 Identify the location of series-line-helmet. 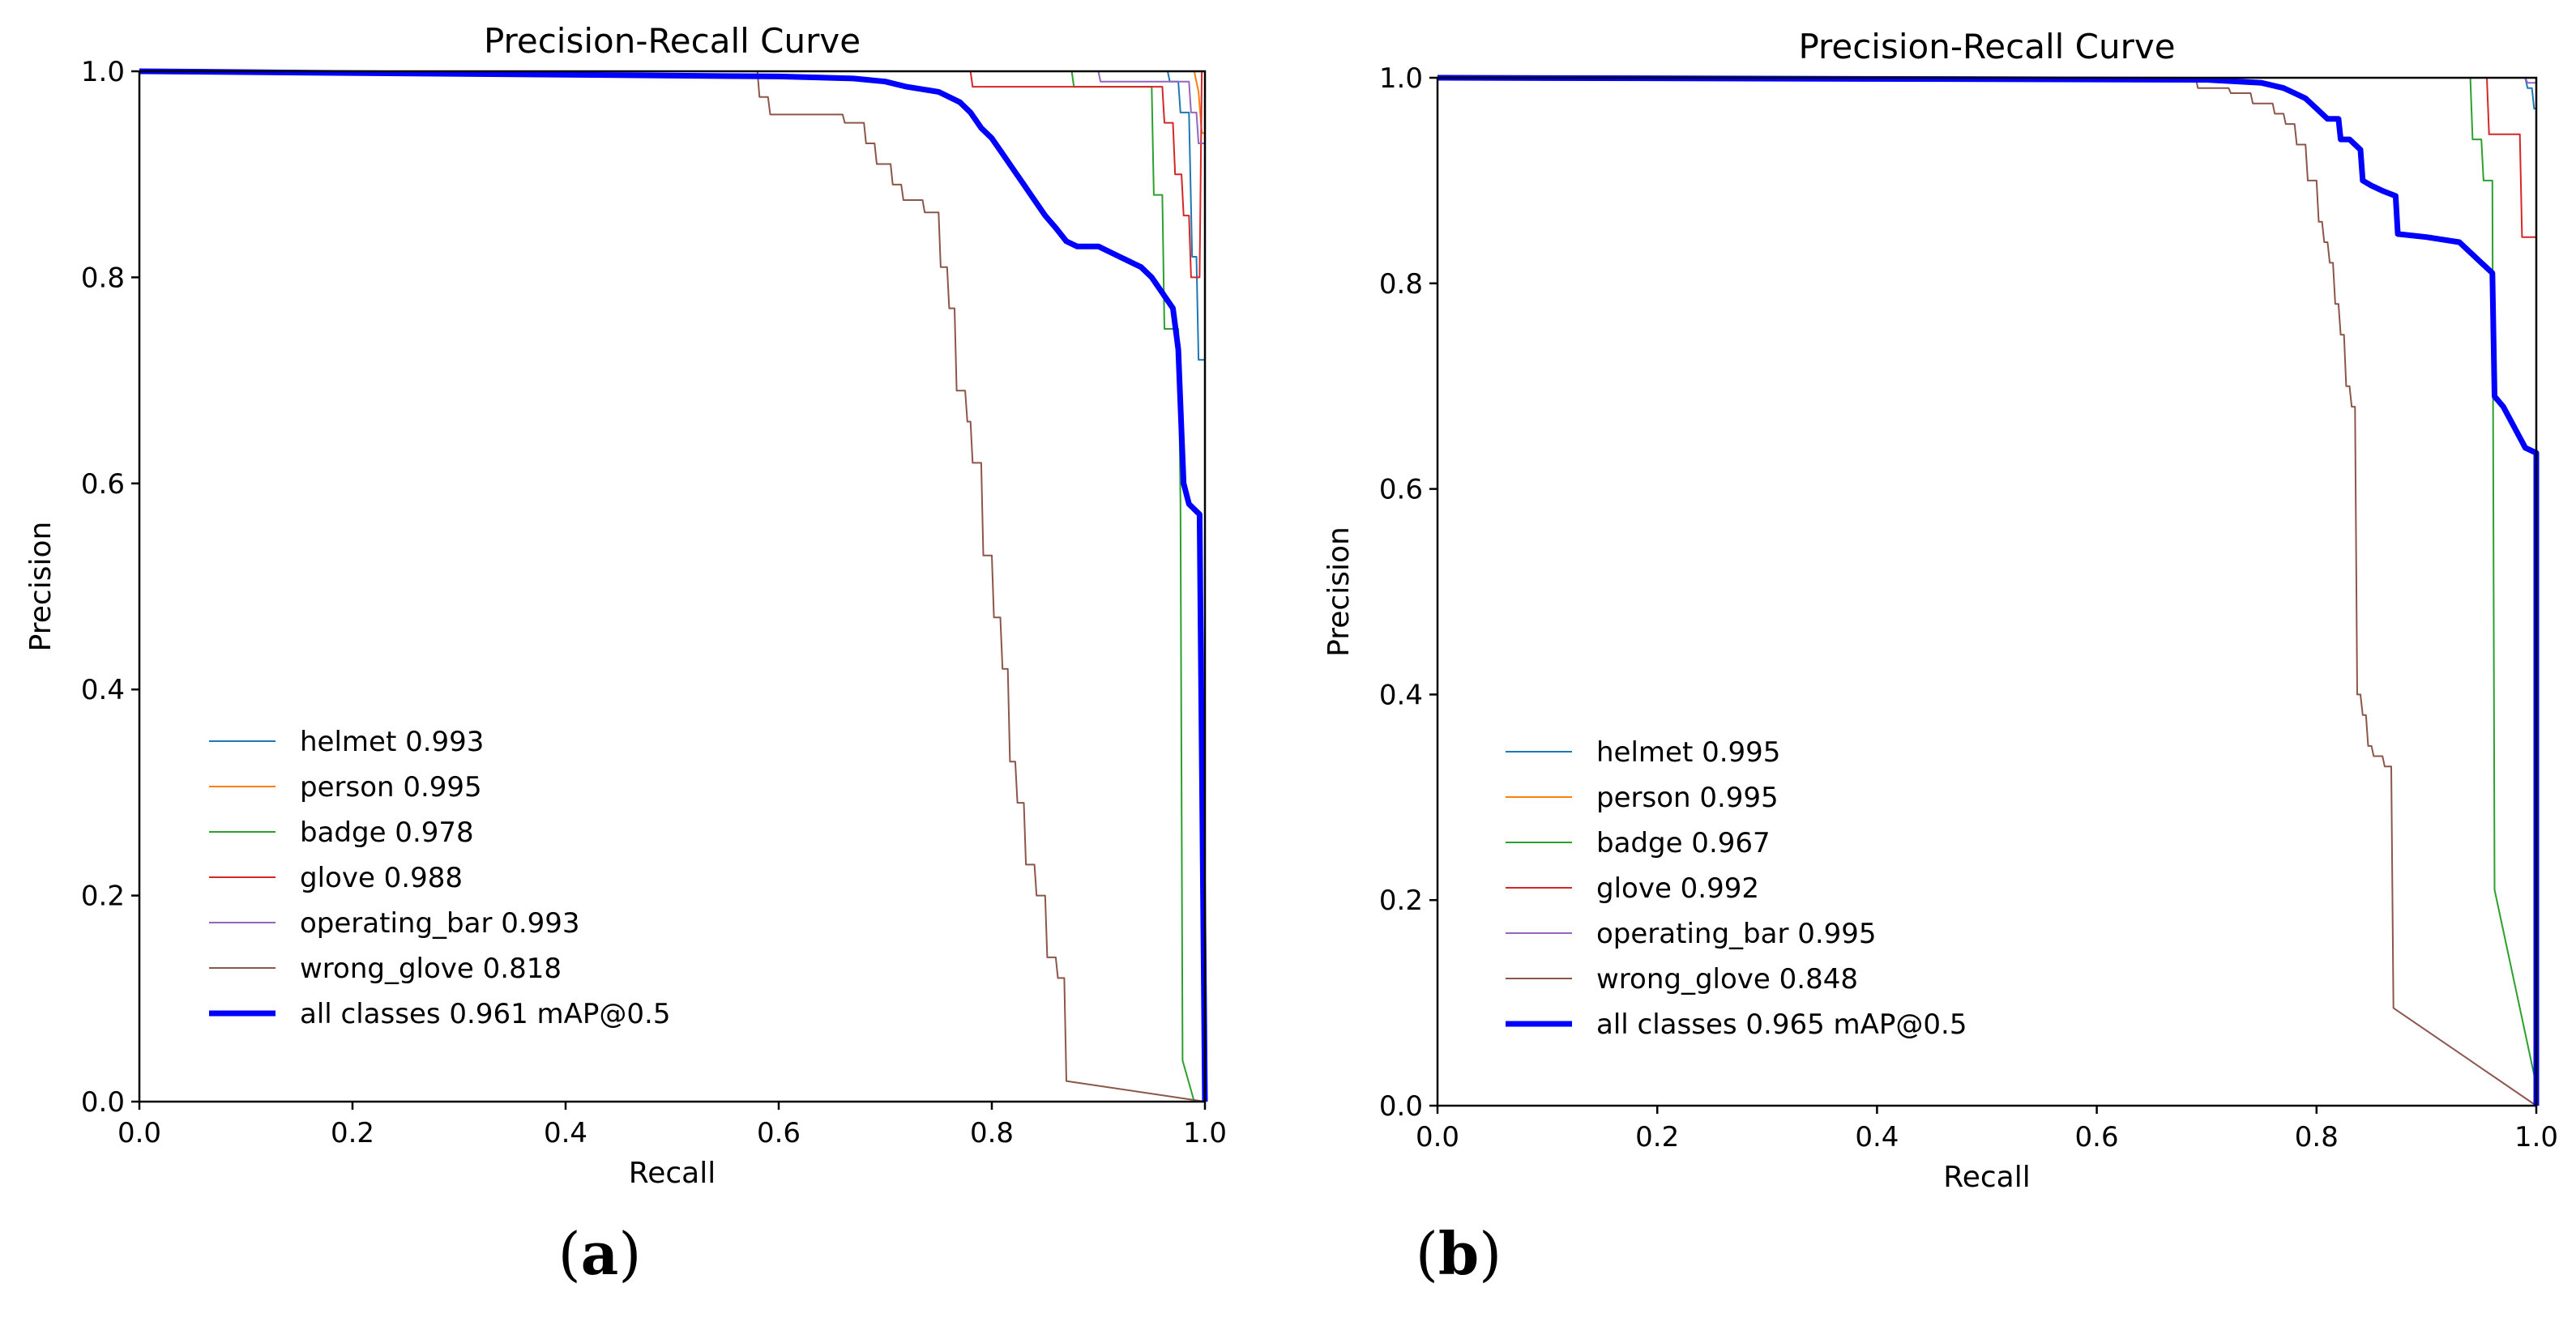
(672, 215).